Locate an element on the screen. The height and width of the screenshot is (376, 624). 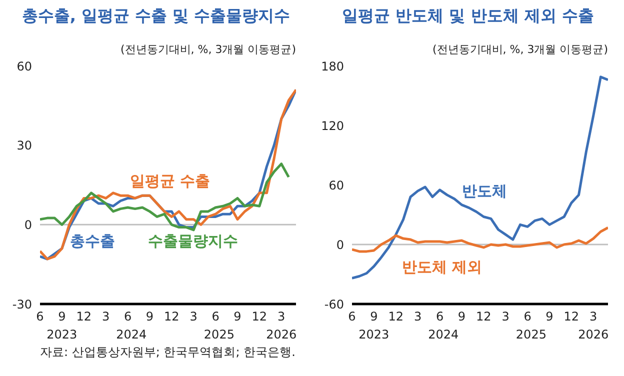
y-tick-label: 30 is located at coordinates (24, 145).